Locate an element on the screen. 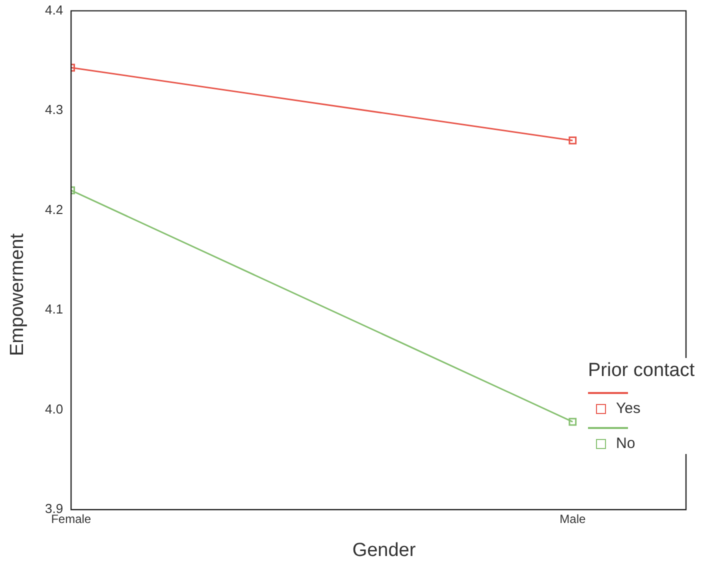  y-tick-label: 4.1 is located at coordinates (54, 309).